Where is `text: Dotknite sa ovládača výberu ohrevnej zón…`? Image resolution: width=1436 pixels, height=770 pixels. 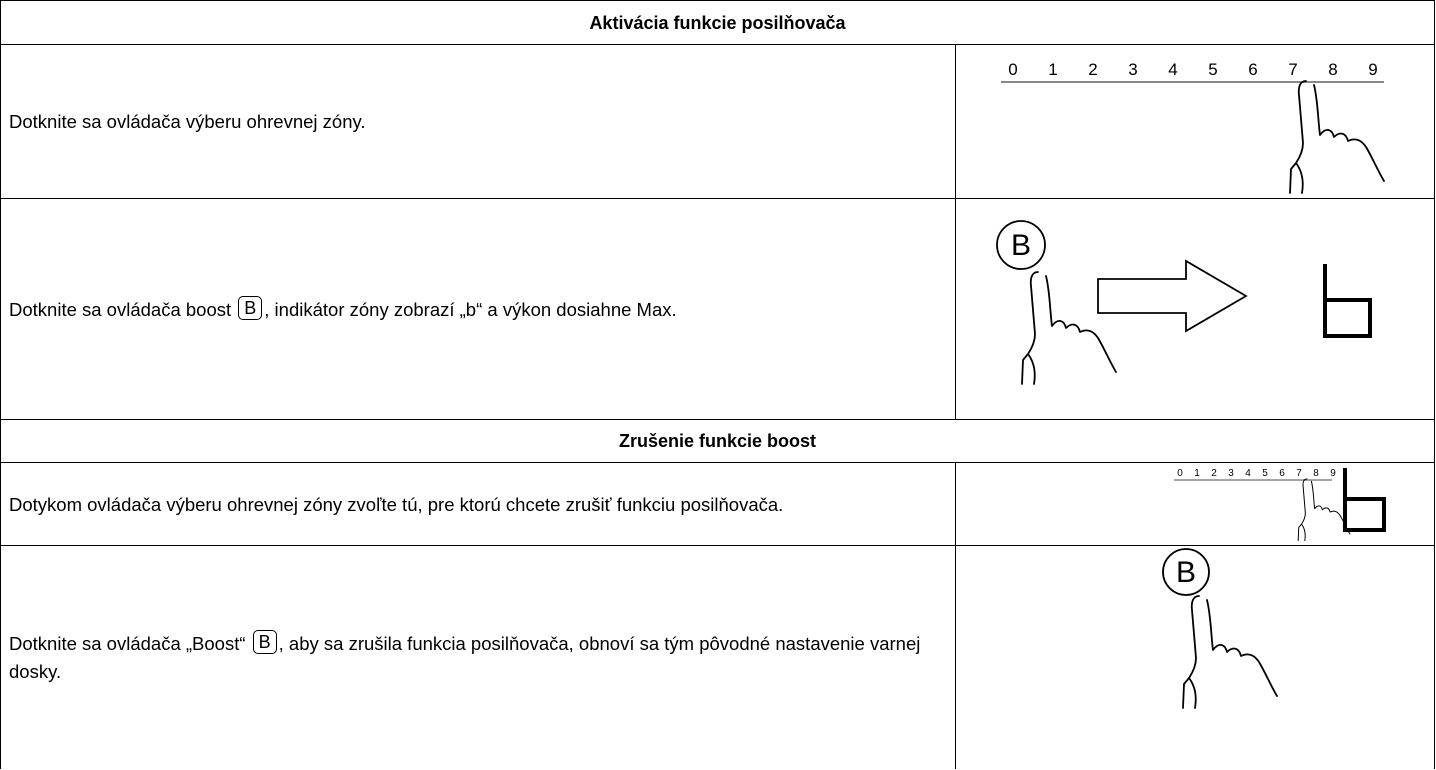 text: Dotknite sa ovládača výberu ohrevnej zón… is located at coordinates (187, 121).